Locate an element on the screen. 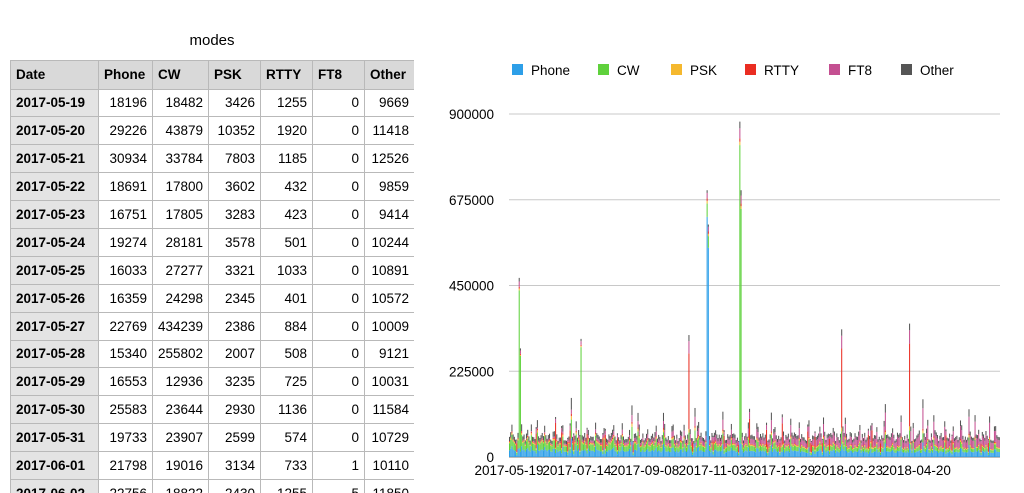  value-cell: 2430 is located at coordinates (234, 485).